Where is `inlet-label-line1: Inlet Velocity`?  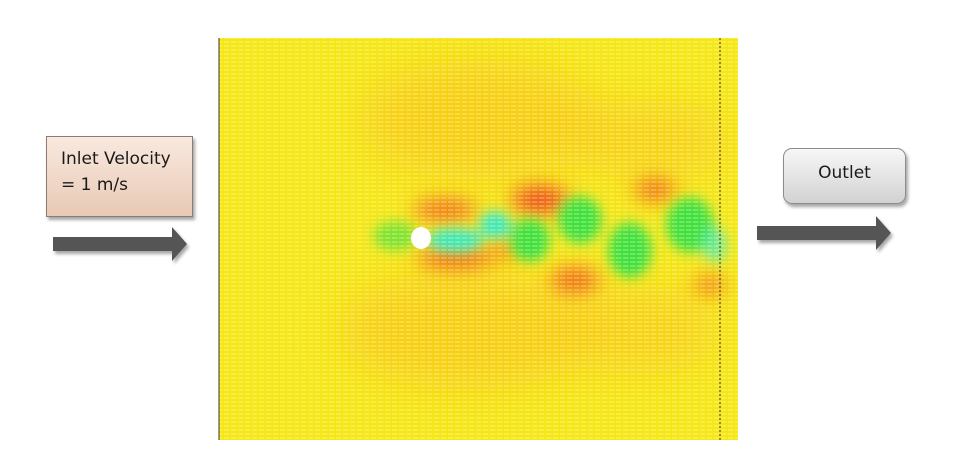
inlet-label-line1: Inlet Velocity is located at coordinates (116, 159).